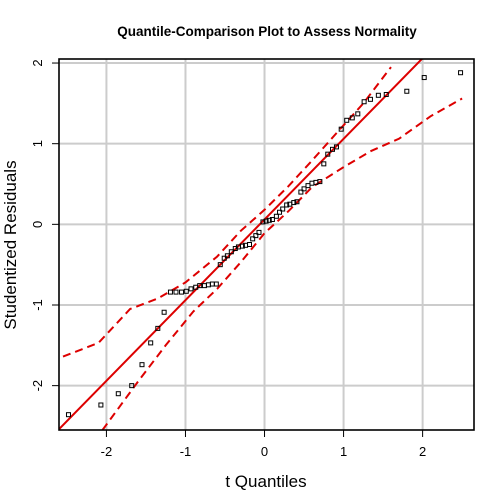  What do you see at coordinates (37, 305) in the screenshot?
I see `y-tick-label: -1` at bounding box center [37, 305].